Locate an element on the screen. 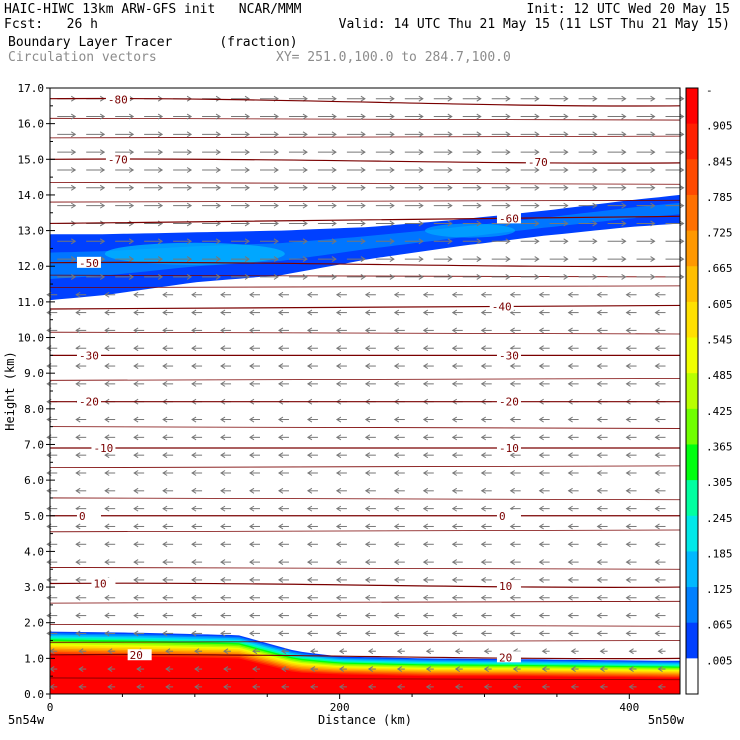 The image size is (740, 740). colorbar-label-9: .425 is located at coordinates (719, 411).